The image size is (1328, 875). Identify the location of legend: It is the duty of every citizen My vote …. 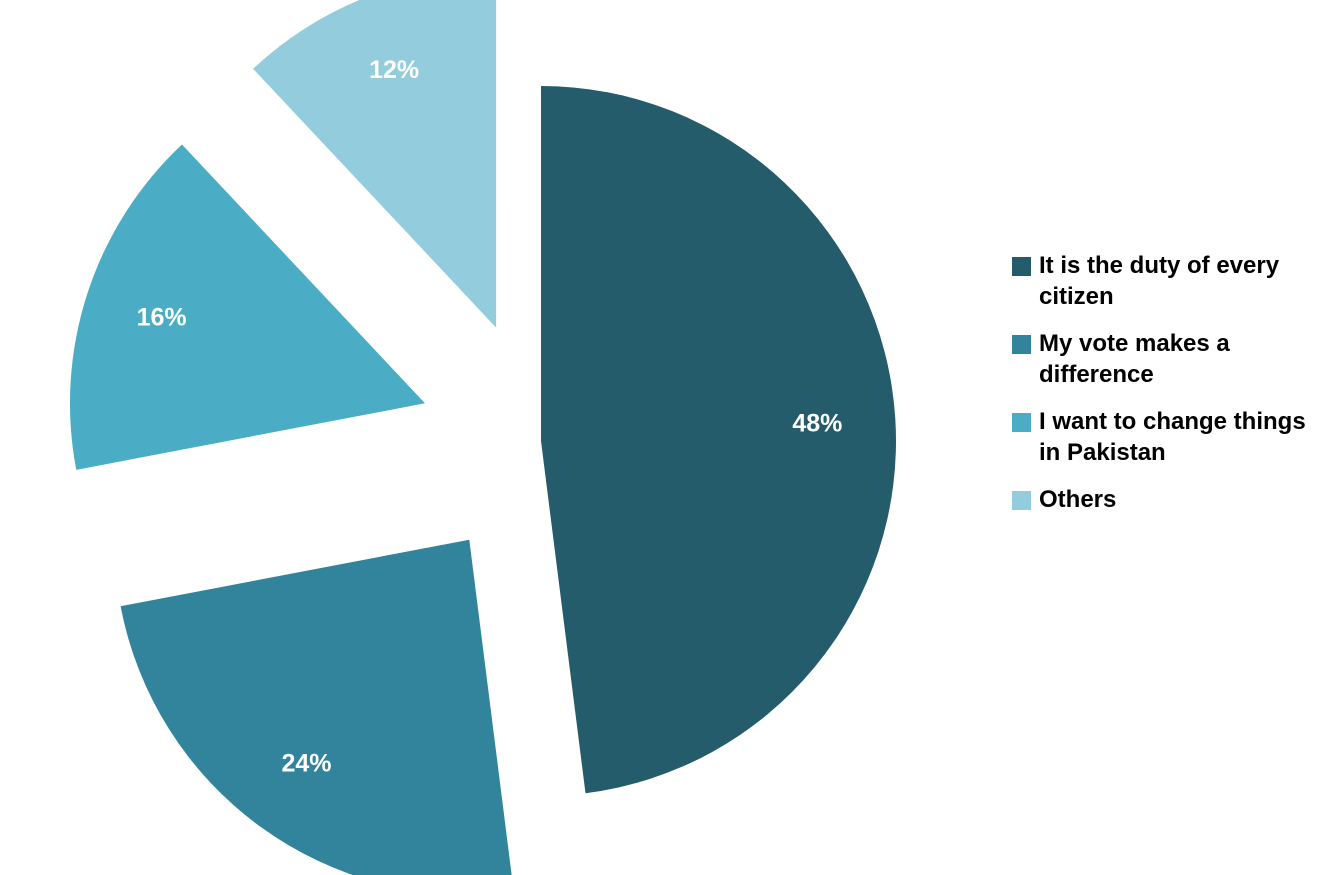
(1168, 390).